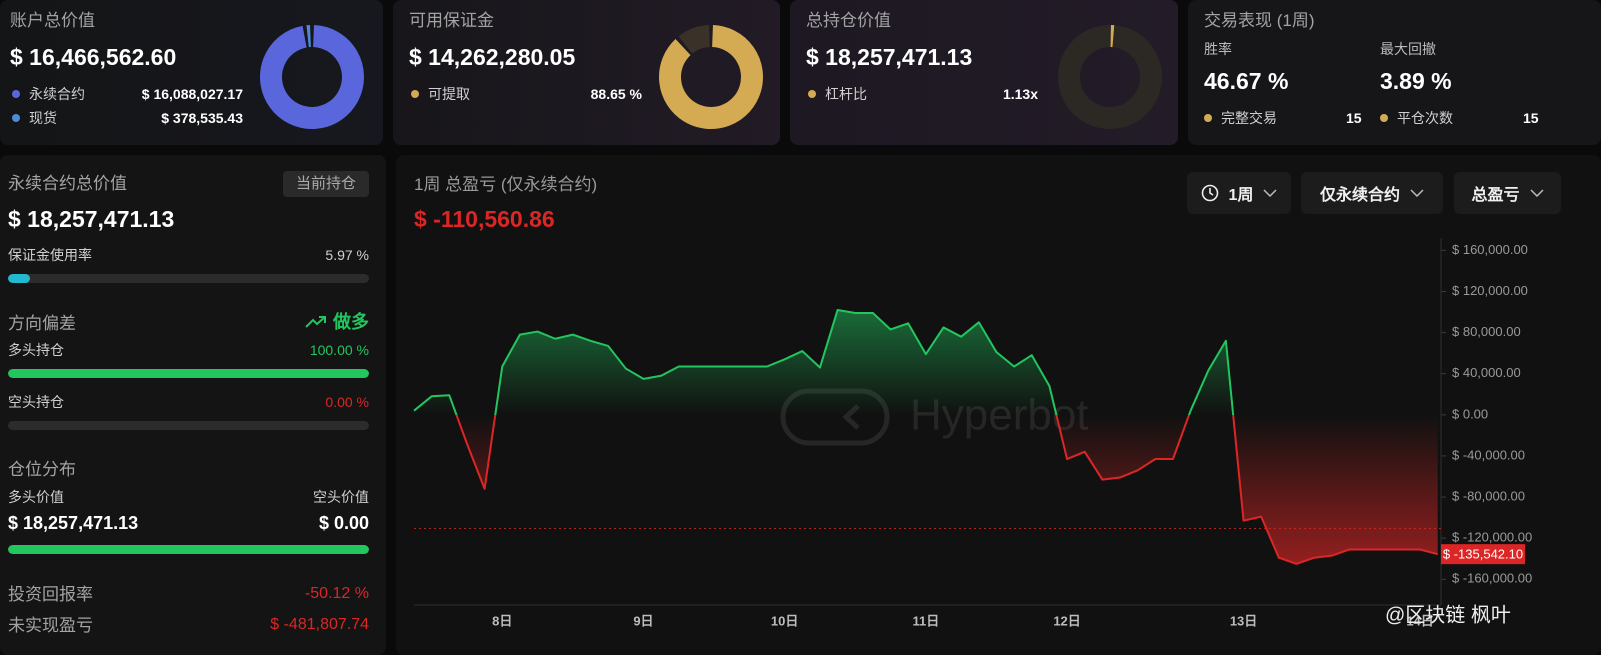 This screenshot has width=1601, height=655. Describe the element at coordinates (52, 20) in the screenshot. I see `card-title: 账户总价值` at that location.